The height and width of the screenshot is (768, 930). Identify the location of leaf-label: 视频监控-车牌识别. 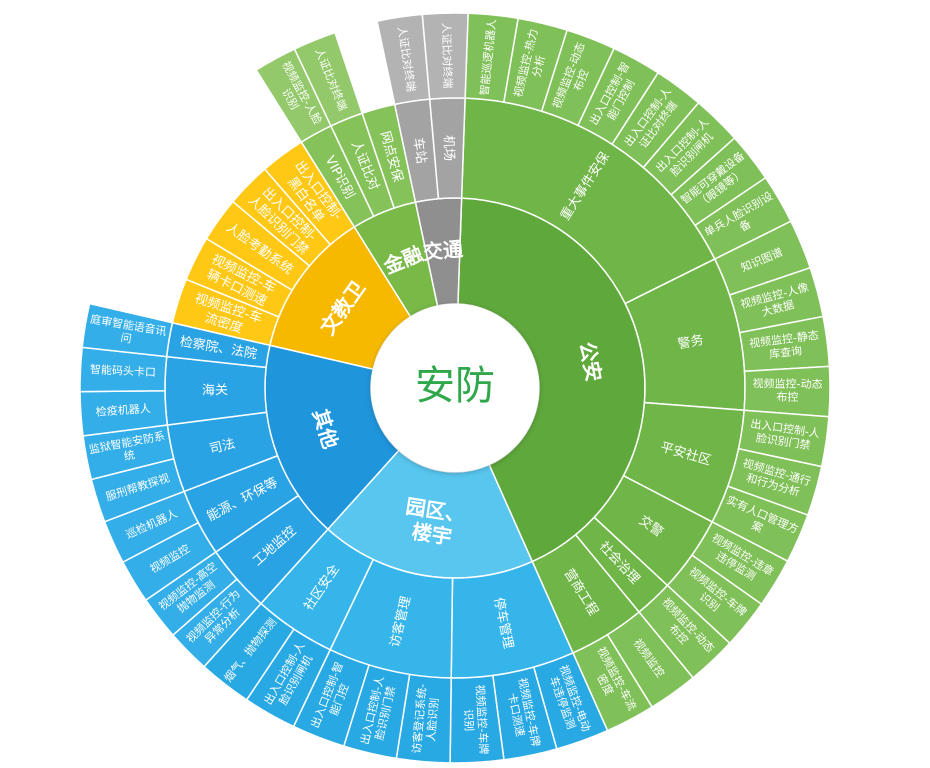
(475, 719).